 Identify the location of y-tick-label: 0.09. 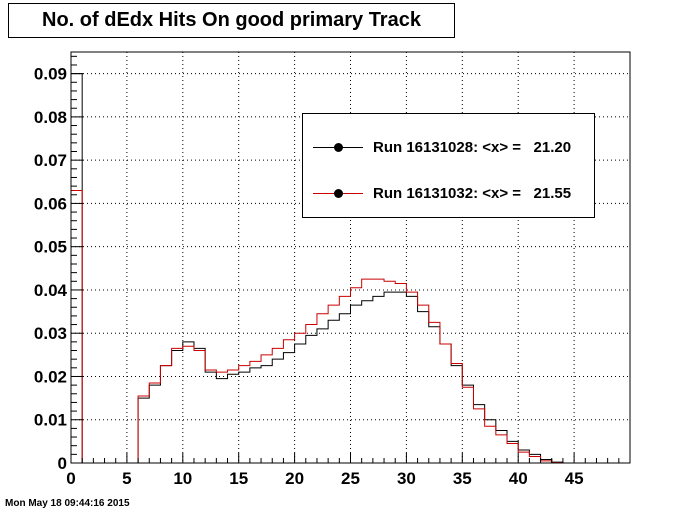
(50, 74).